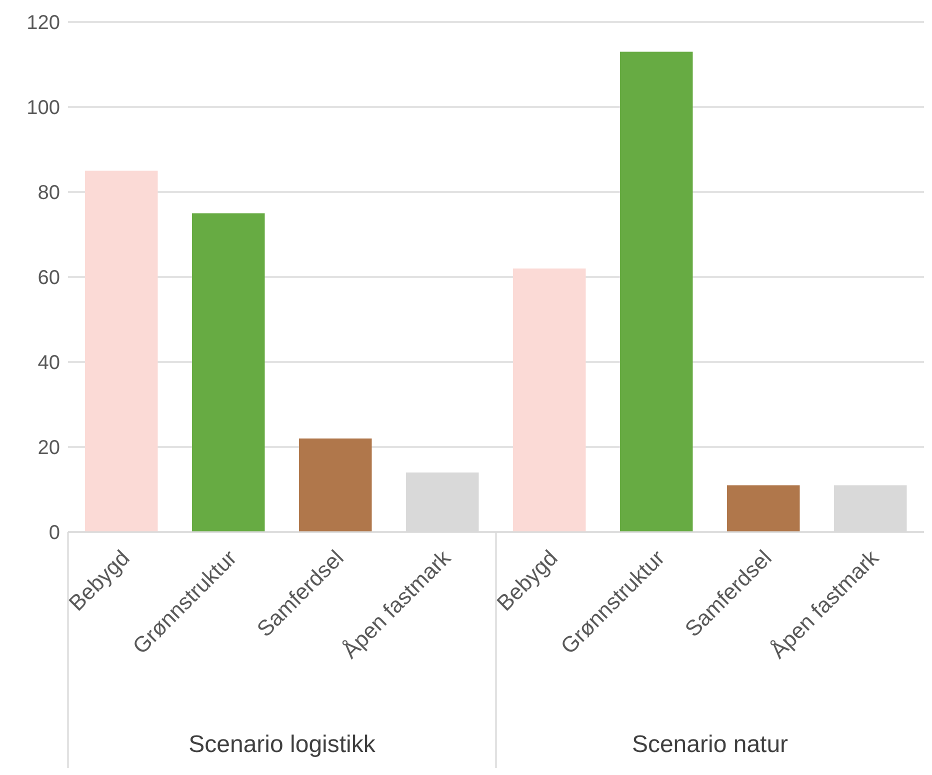 Image resolution: width=932 pixels, height=775 pixels. What do you see at coordinates (49, 278) in the screenshot?
I see `y-tick-label: 60` at bounding box center [49, 278].